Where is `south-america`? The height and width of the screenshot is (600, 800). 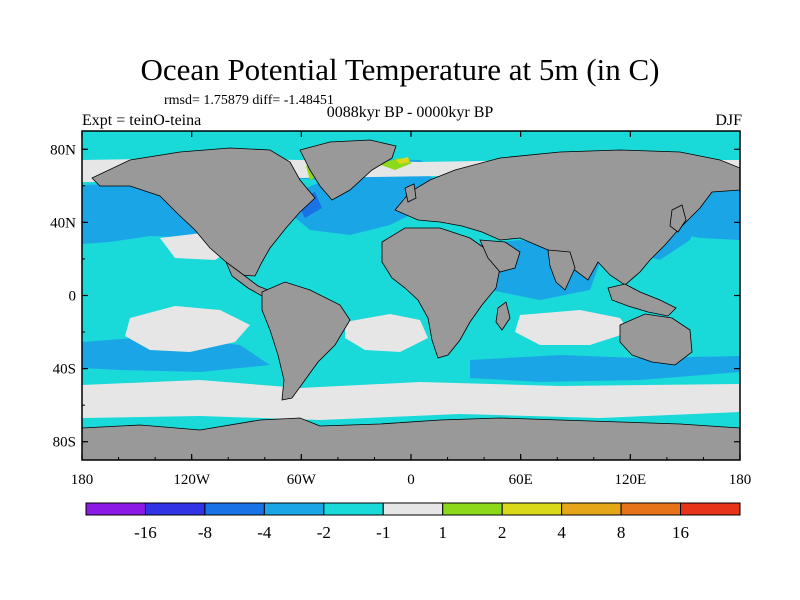 south-america is located at coordinates (306, 341).